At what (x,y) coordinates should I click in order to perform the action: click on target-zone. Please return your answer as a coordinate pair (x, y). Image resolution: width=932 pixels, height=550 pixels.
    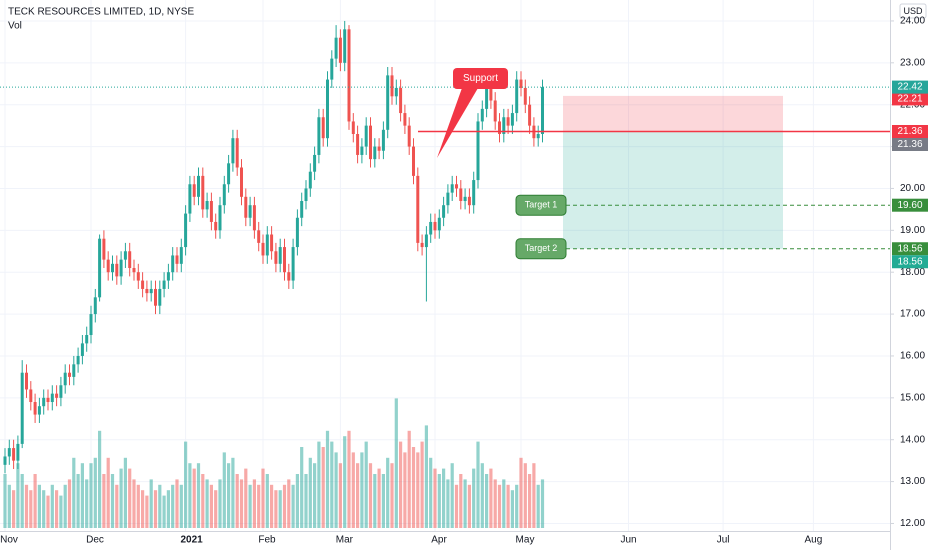
    Looking at the image, I should click on (673, 190).